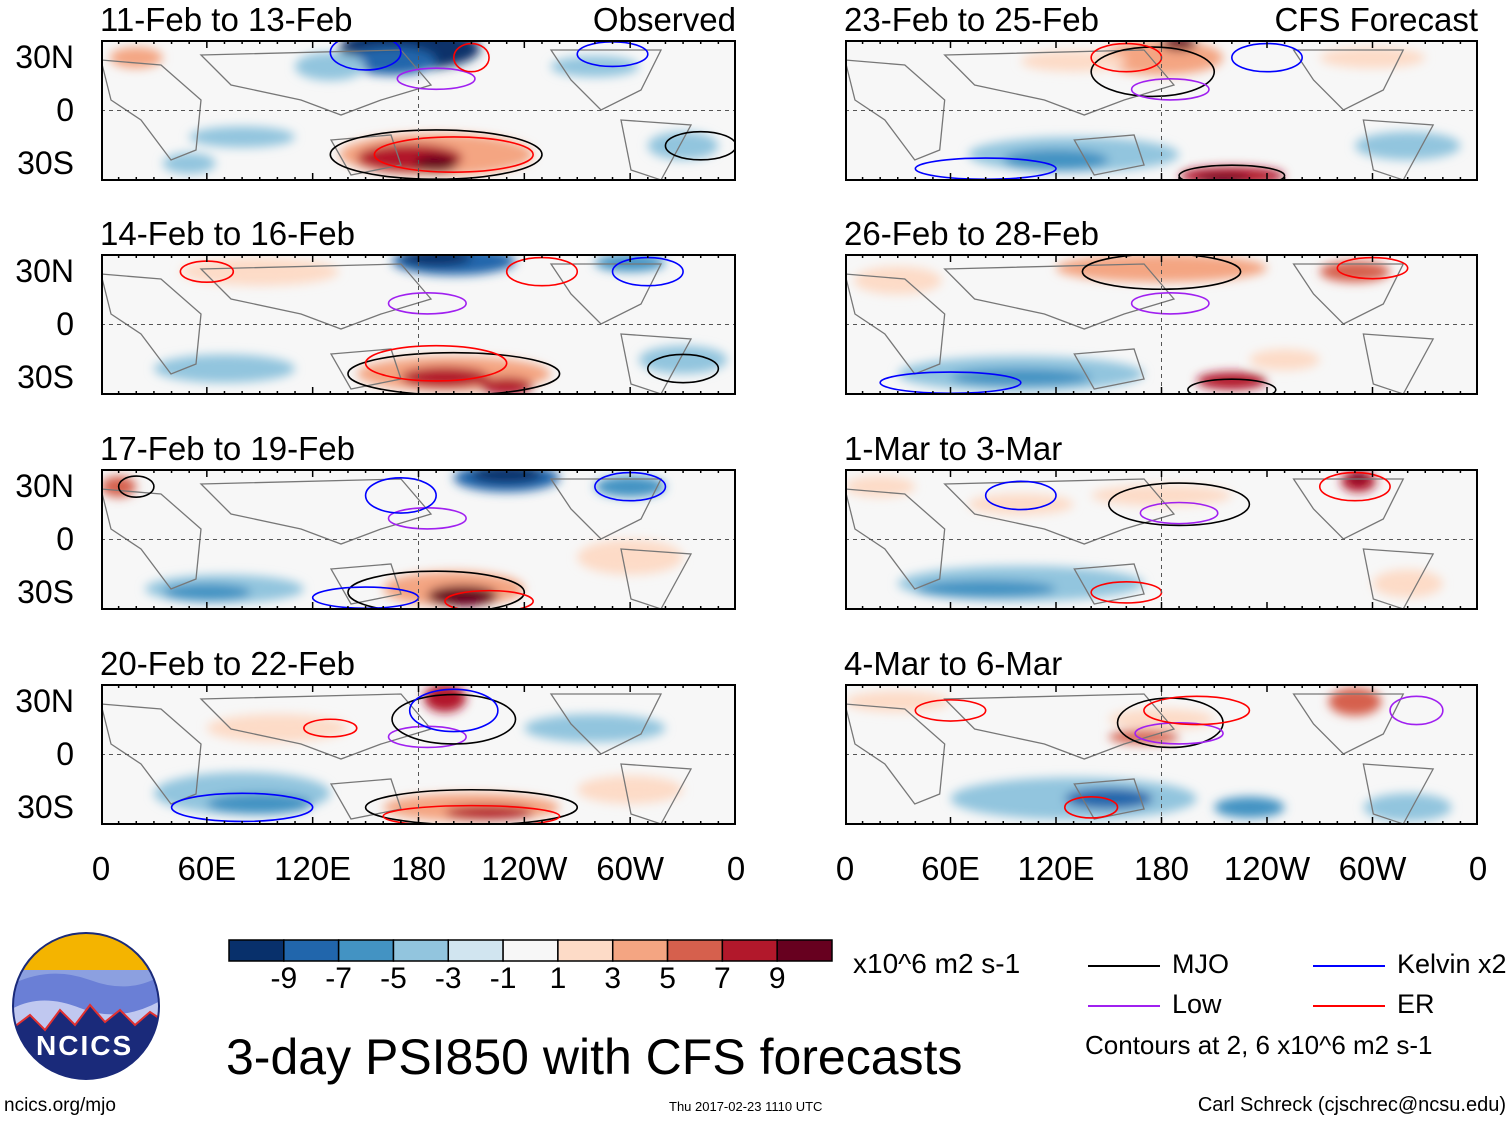  I want to click on main-title: 3-day PSI850 with CFS forecasts, so click(594, 1057).